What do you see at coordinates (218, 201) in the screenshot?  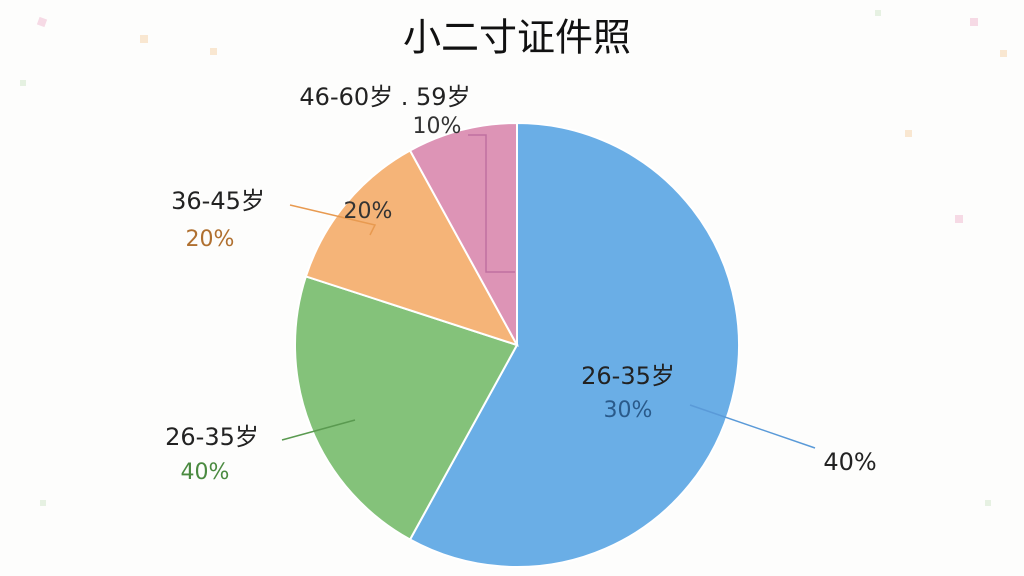 I see `annotation: 36-45岁` at bounding box center [218, 201].